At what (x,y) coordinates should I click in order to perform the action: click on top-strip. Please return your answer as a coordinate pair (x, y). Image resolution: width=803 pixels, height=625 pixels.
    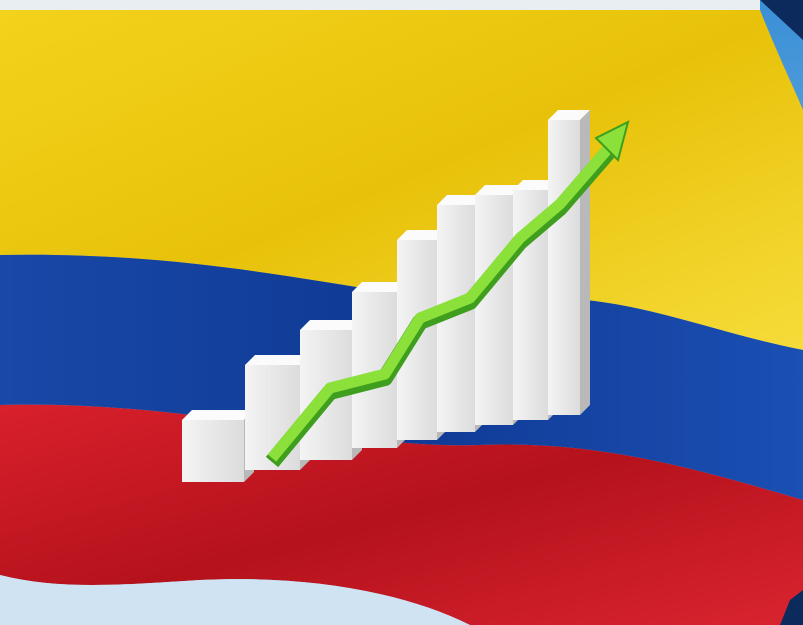
    Looking at the image, I should click on (380, 5).